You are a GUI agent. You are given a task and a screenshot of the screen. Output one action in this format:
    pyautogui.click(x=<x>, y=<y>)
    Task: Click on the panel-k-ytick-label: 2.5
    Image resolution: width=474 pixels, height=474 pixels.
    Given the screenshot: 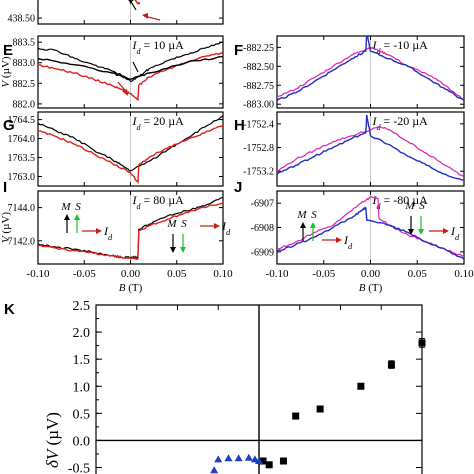 What is the action you would take?
    pyautogui.click(x=82, y=306)
    